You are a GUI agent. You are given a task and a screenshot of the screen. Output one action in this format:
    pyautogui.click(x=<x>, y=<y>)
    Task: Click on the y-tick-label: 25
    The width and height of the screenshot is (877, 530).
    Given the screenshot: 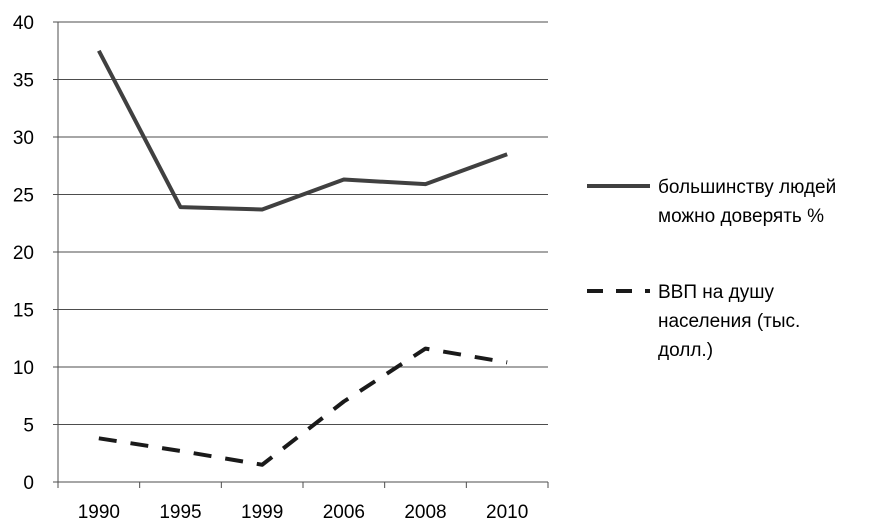 What is the action you would take?
    pyautogui.click(x=23, y=196)
    